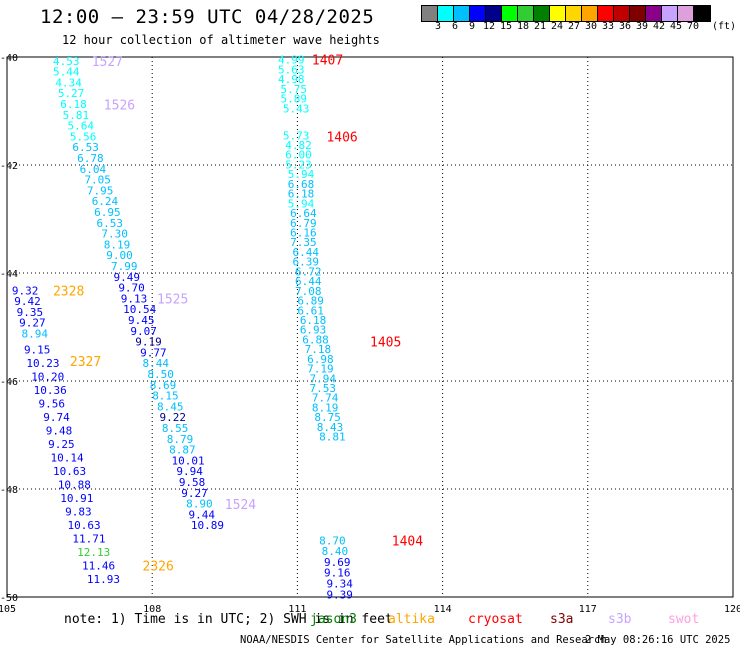  What do you see at coordinates (620, 619) in the screenshot?
I see `legend-item-s3b: s3b` at bounding box center [620, 619].